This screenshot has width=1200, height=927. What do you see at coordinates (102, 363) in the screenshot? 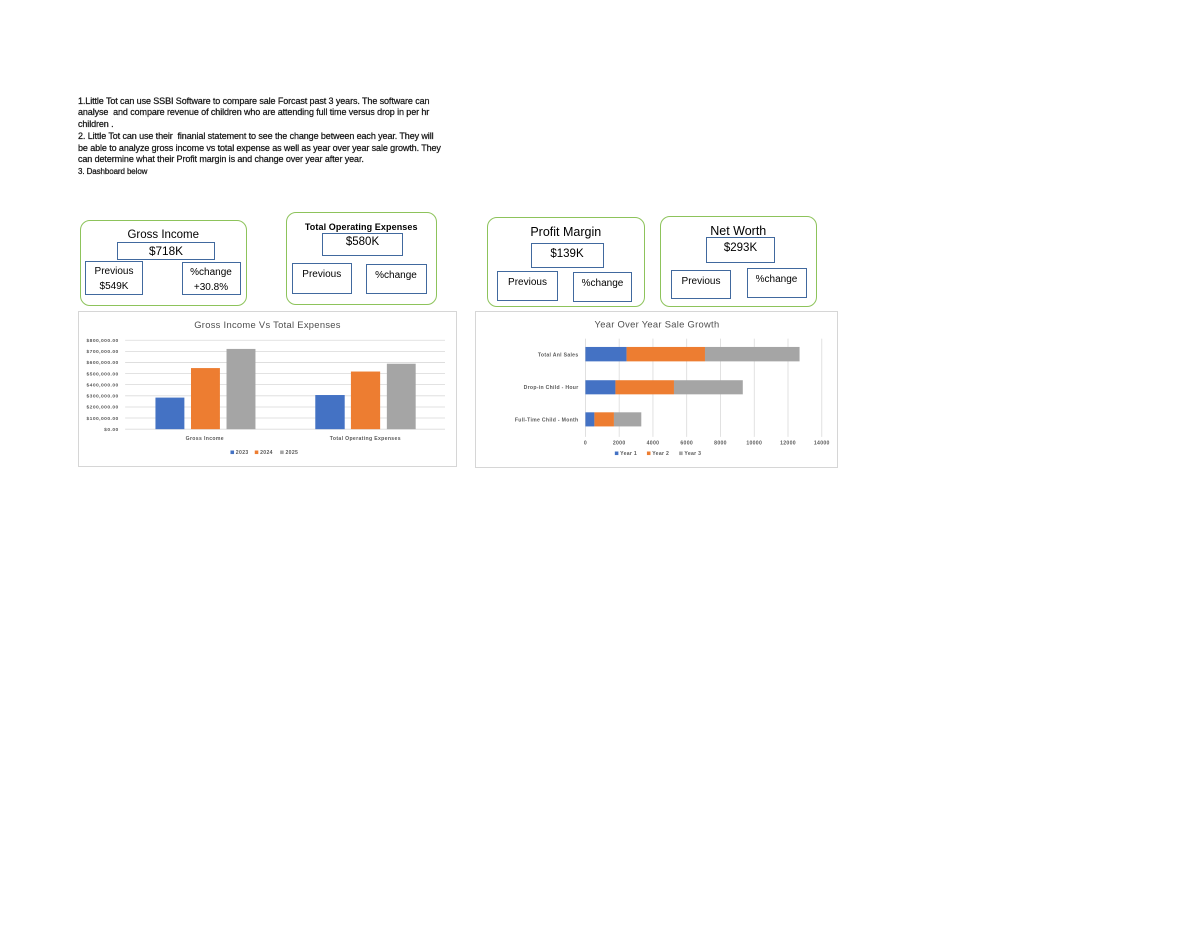
I see `svg-text: $600,000.00` at bounding box center [102, 363].